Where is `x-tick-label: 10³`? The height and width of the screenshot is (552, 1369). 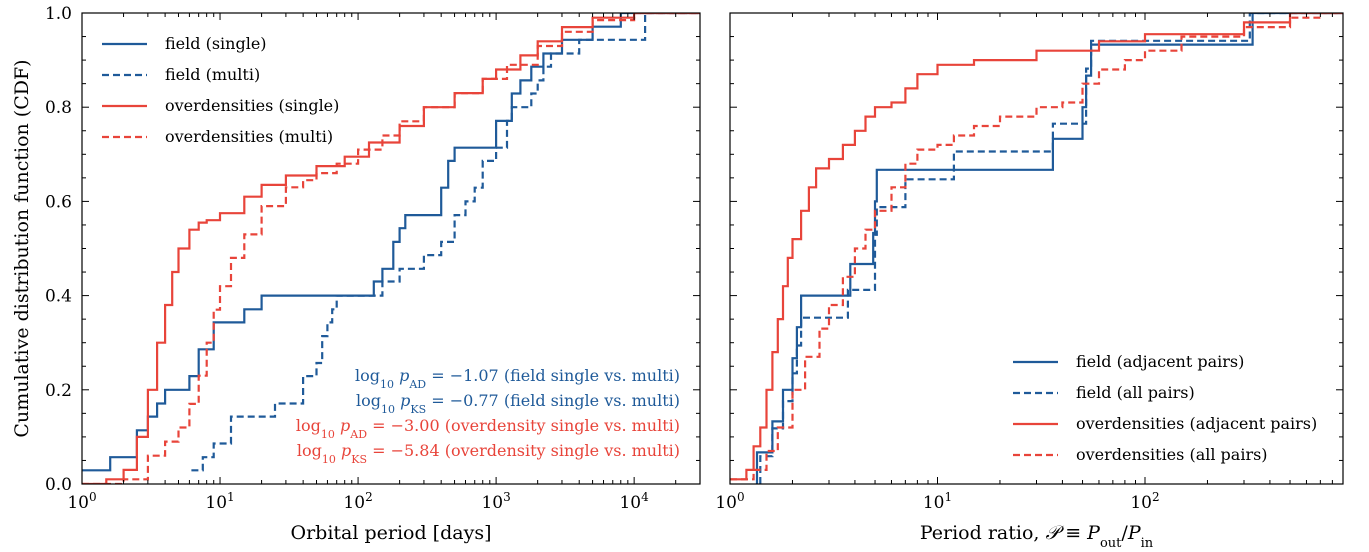
x-tick-label: 10³ is located at coordinates (495, 501).